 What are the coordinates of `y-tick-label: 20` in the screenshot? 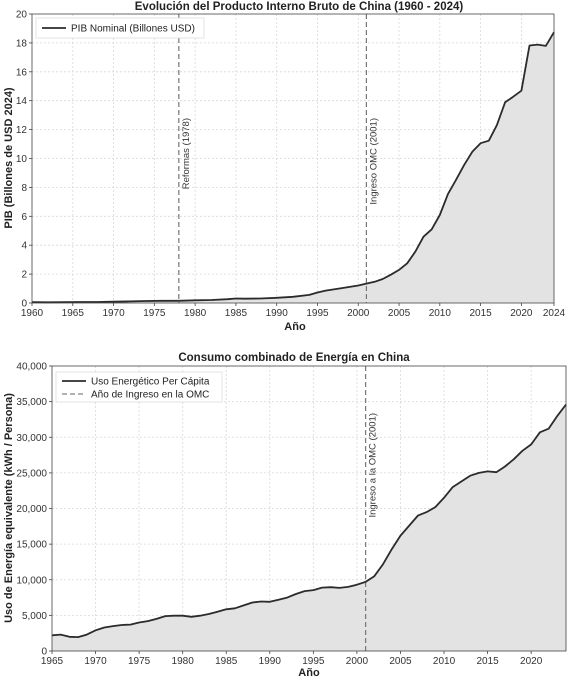 It's located at (22, 15).